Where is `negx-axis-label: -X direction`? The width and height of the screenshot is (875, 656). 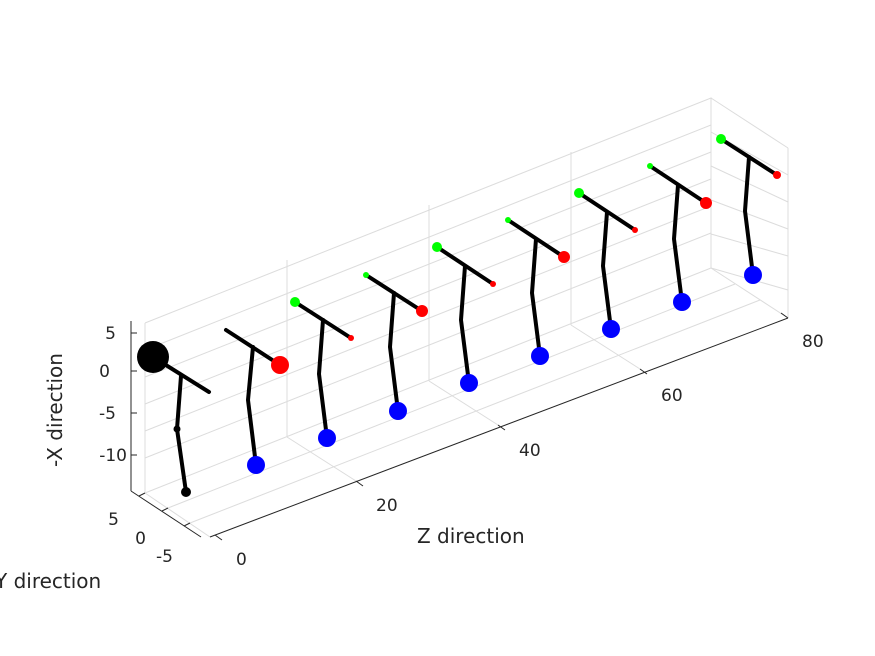 negx-axis-label: -X direction is located at coordinates (55, 410).